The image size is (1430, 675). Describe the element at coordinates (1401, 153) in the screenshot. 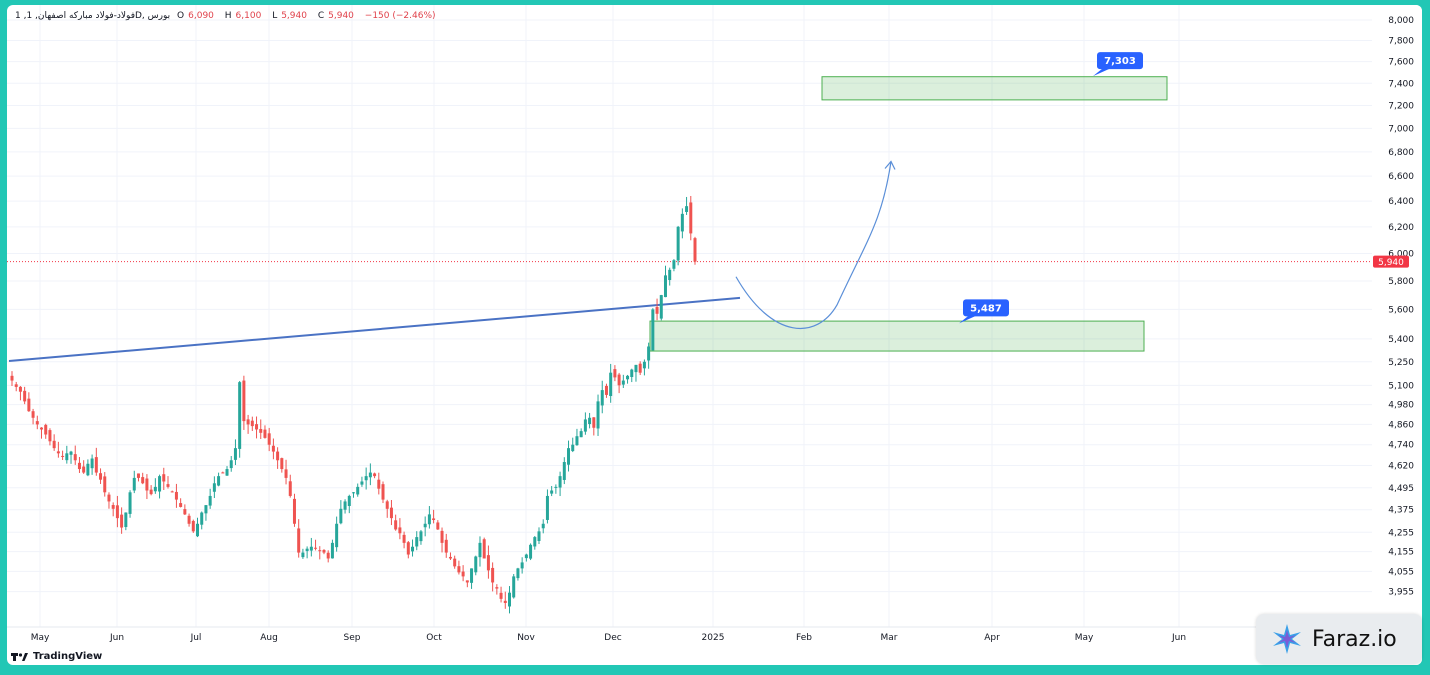

I see `y-tick-label: 6,800` at that location.